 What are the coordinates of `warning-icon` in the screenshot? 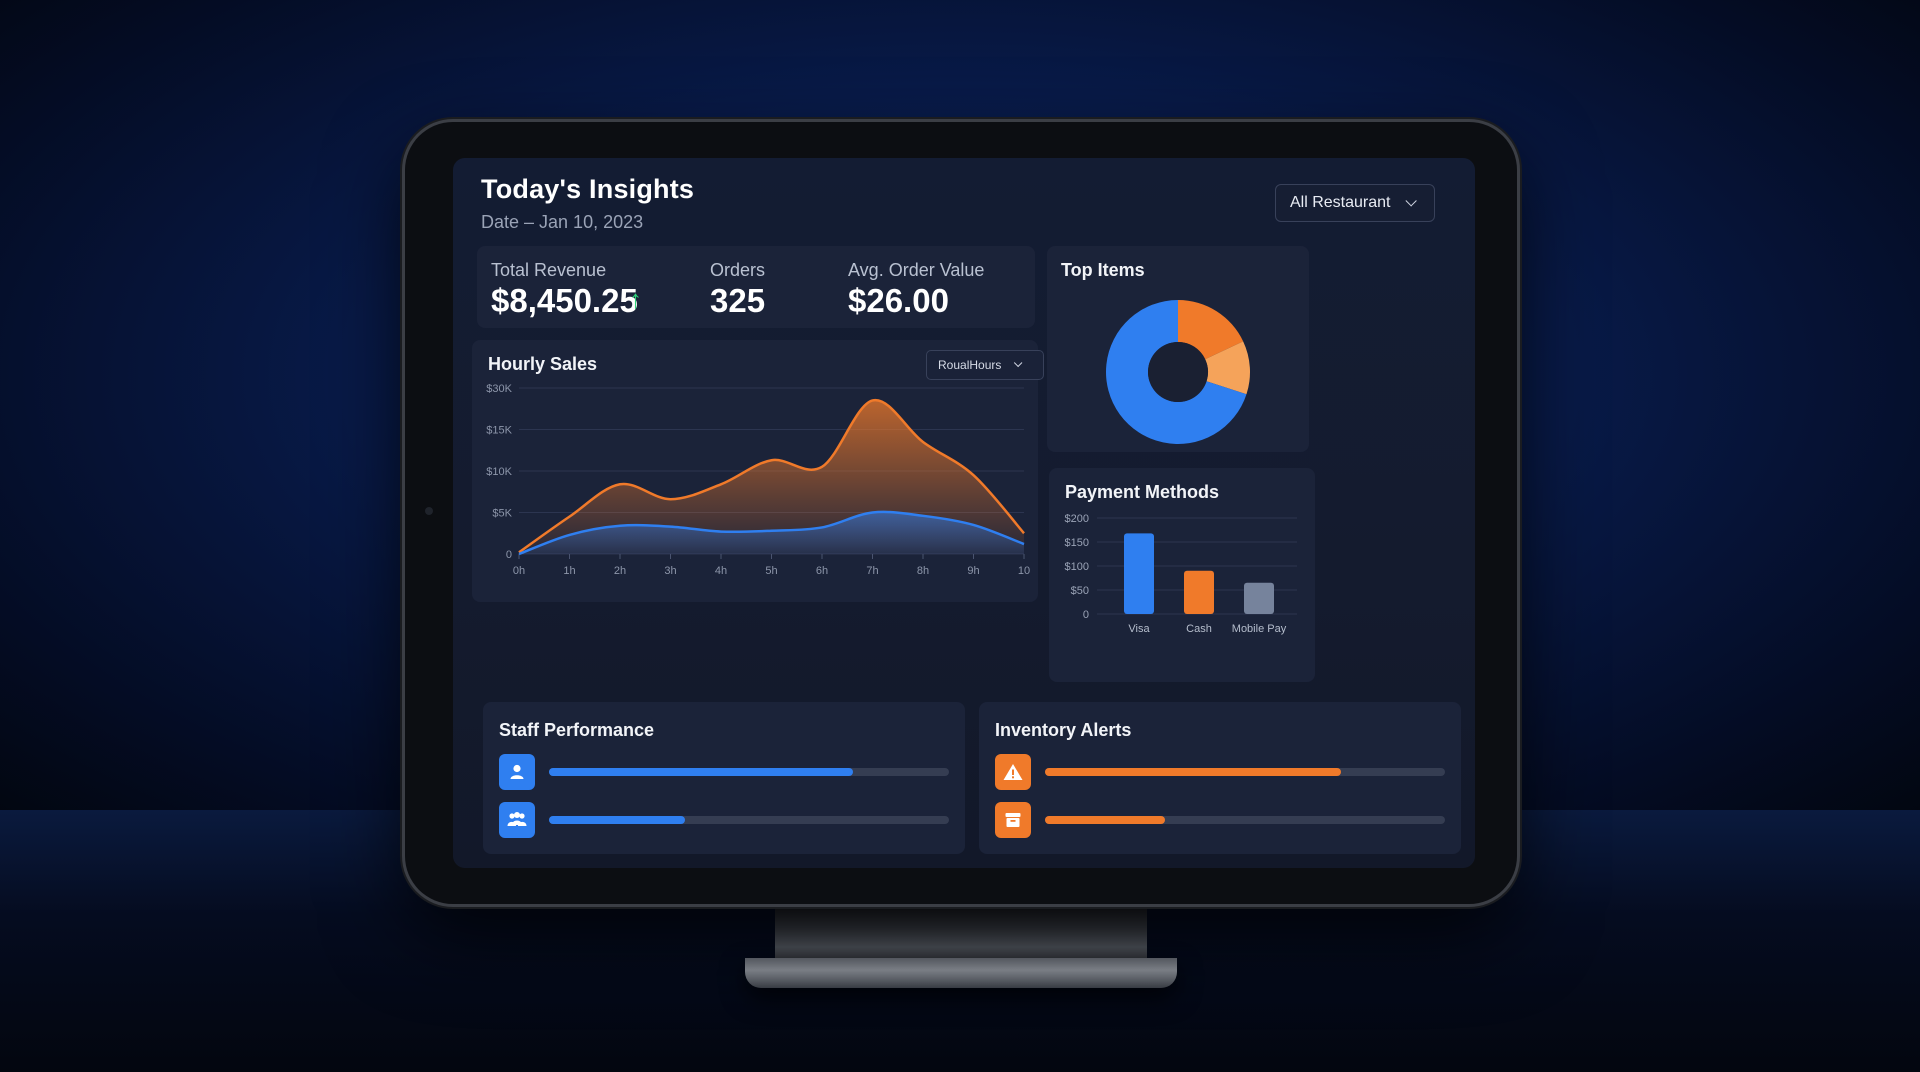 It's located at (1013, 772).